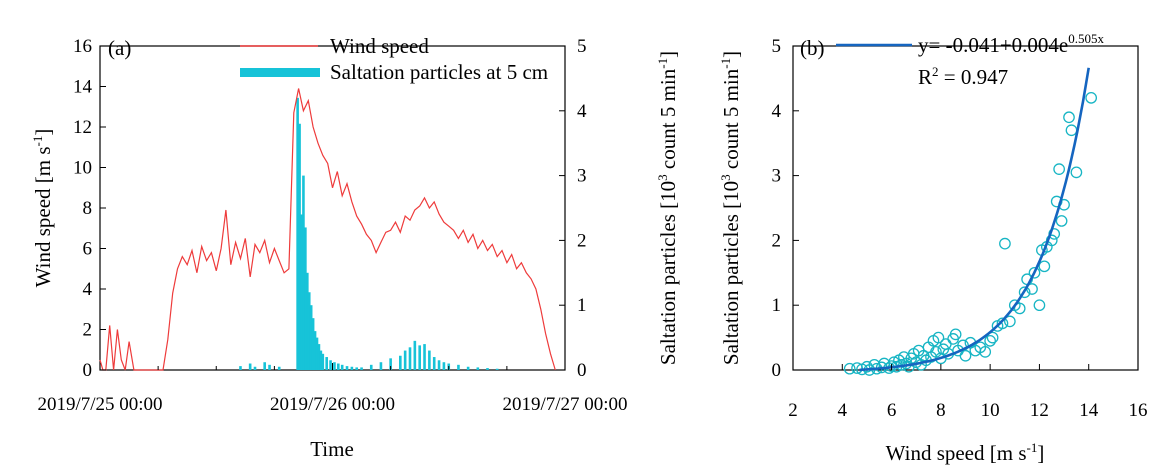  Describe the element at coordinates (730, 208) in the screenshot. I see `panel-b-ylabel: Saltation particles [103 count 5 min-1]` at that location.